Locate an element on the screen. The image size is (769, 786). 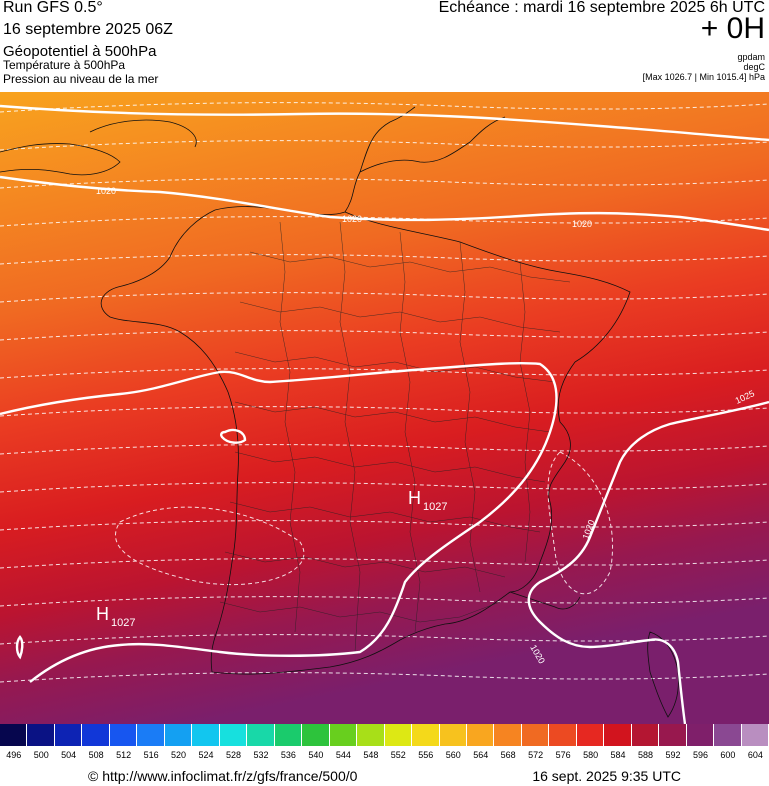
high-pressure-center-2: H 1027 is located at coordinates (115, 616).